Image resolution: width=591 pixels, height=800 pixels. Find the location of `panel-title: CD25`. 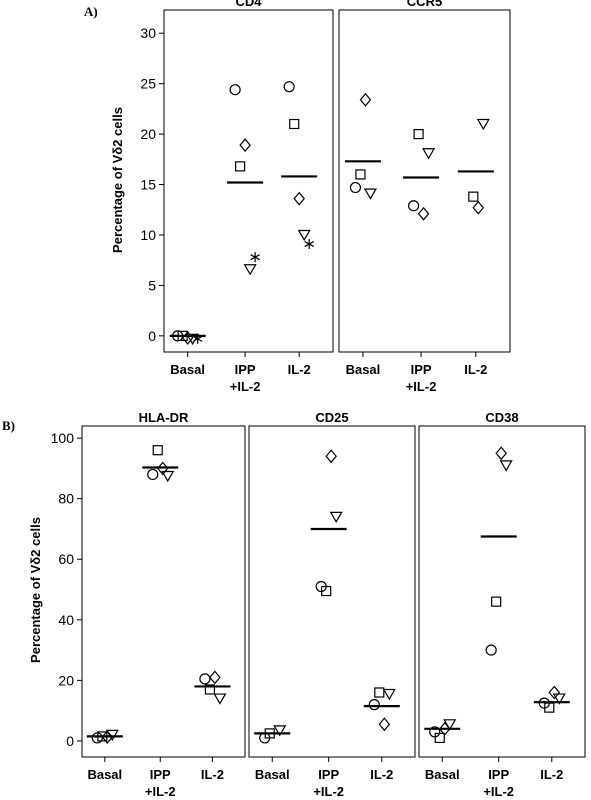

panel-title: CD25 is located at coordinates (331, 417).